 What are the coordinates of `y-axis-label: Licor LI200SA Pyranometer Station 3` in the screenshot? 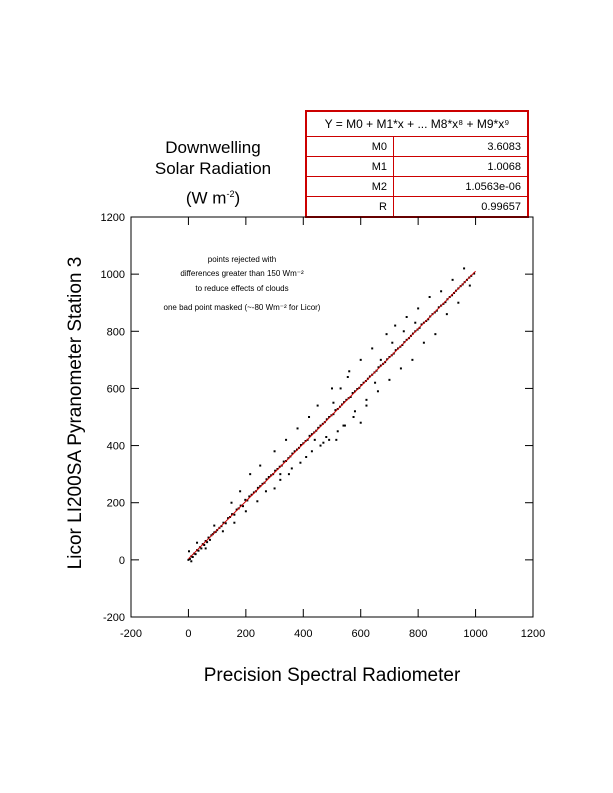 It's located at (75, 413).